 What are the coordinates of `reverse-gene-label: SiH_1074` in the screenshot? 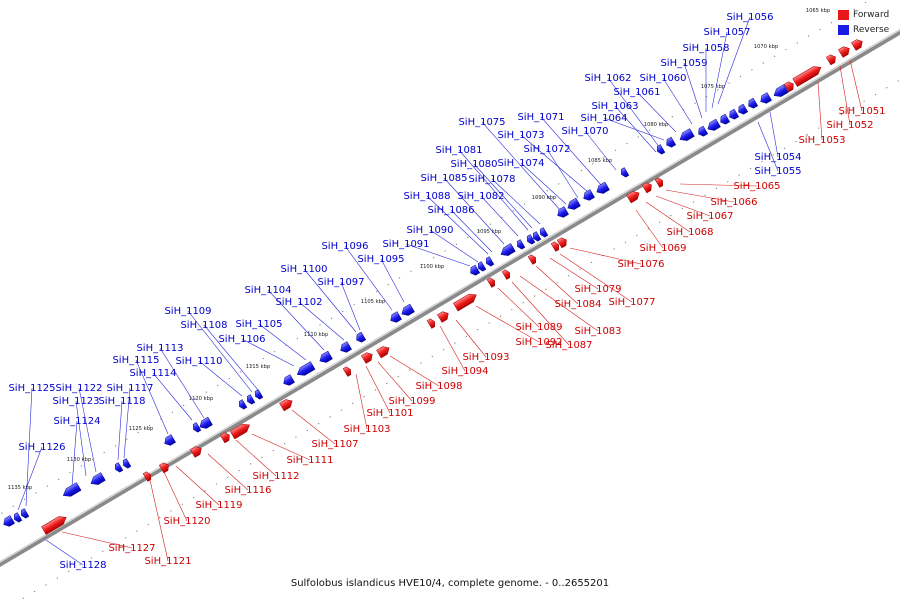 It's located at (520, 163).